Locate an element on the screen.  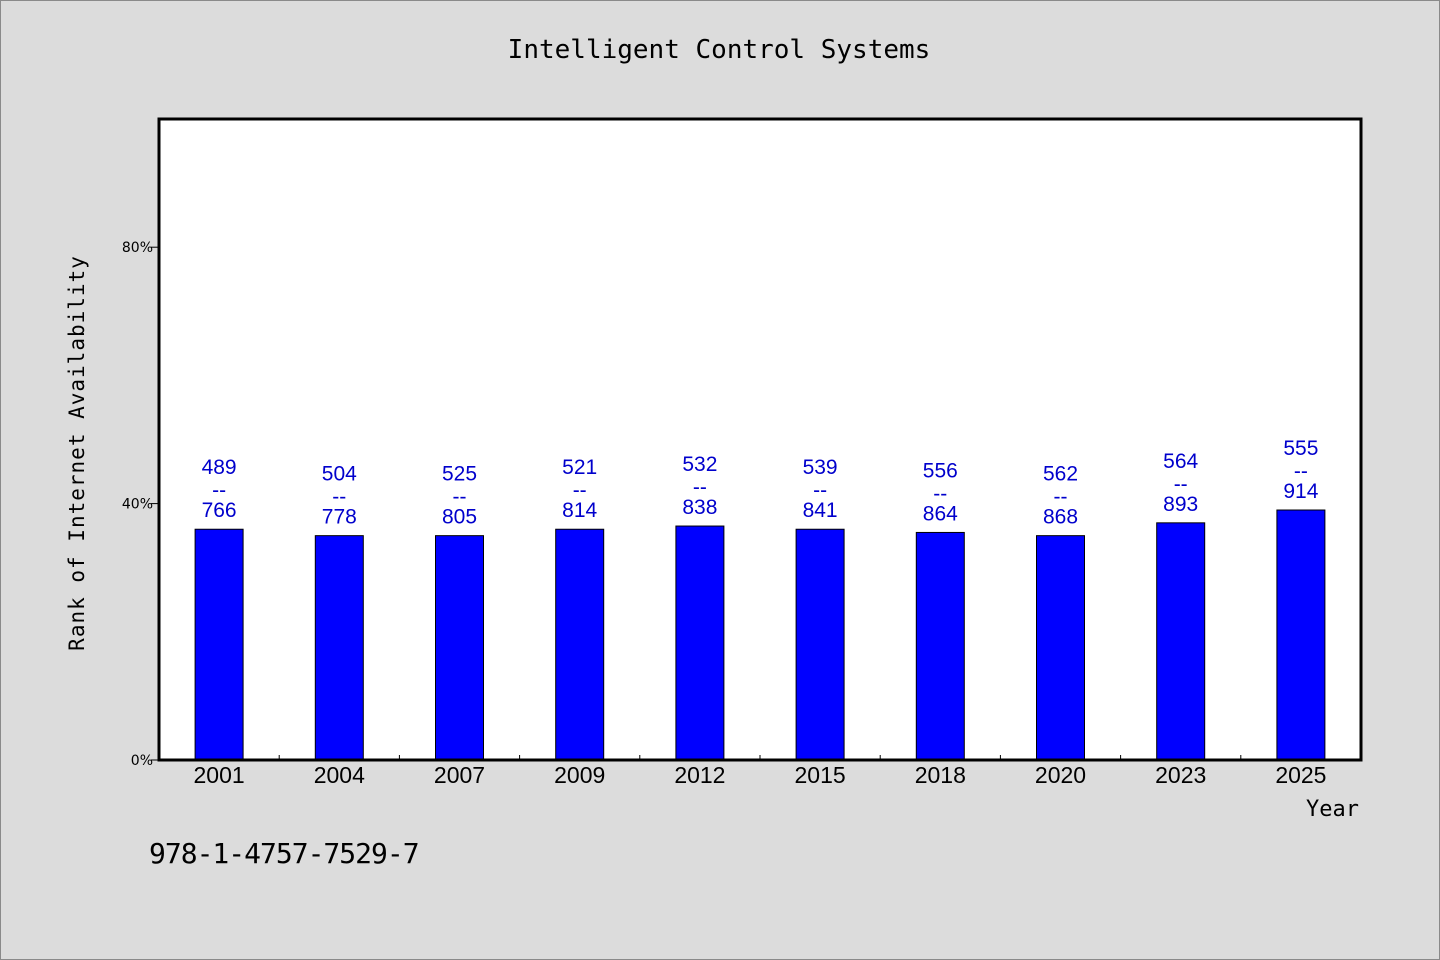
x-axis-title: Year is located at coordinates (1332, 809).